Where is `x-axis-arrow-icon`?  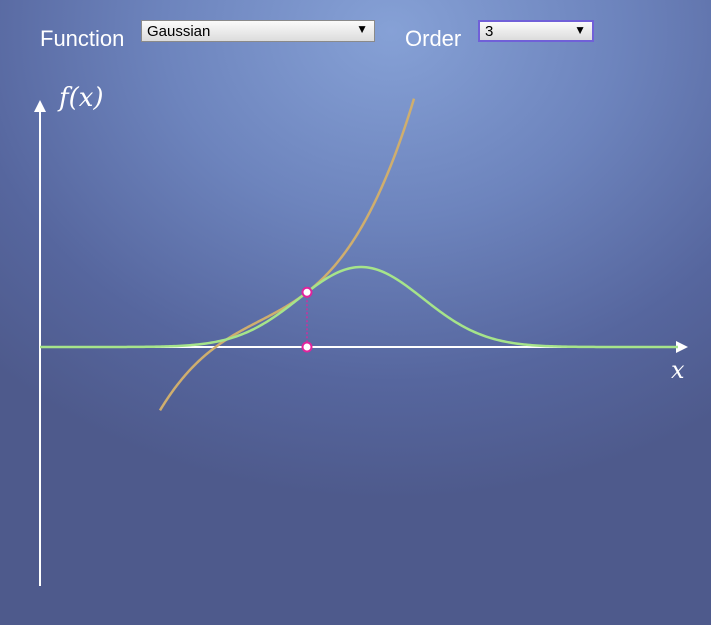 x-axis-arrow-icon is located at coordinates (682, 347).